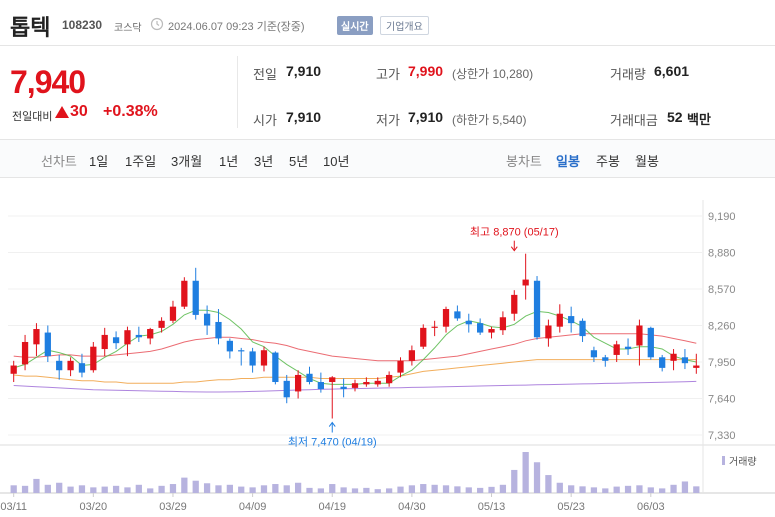 The image size is (775, 517). I want to click on lower-limit: (하한가 5,540), so click(489, 120).